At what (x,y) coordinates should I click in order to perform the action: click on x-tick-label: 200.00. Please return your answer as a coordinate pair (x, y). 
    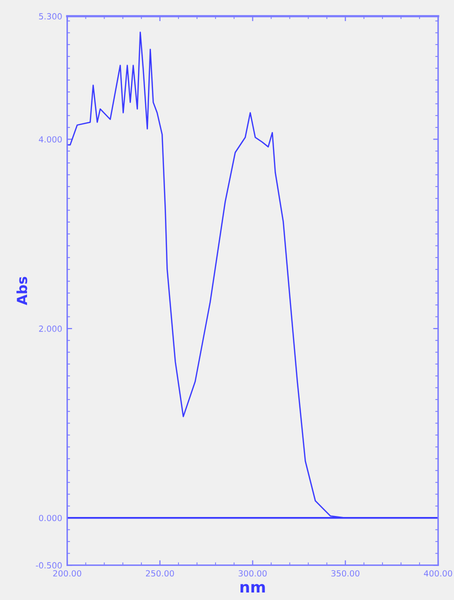
    Looking at the image, I should click on (67, 573).